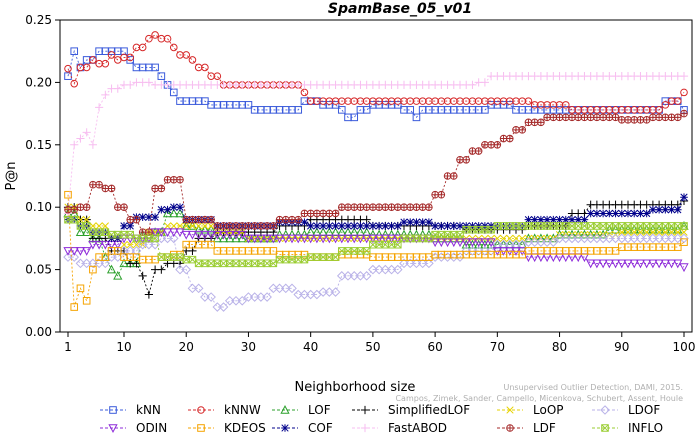 The width and height of the screenshot is (699, 434). I want to click on legend-label: COF, so click(320, 427).